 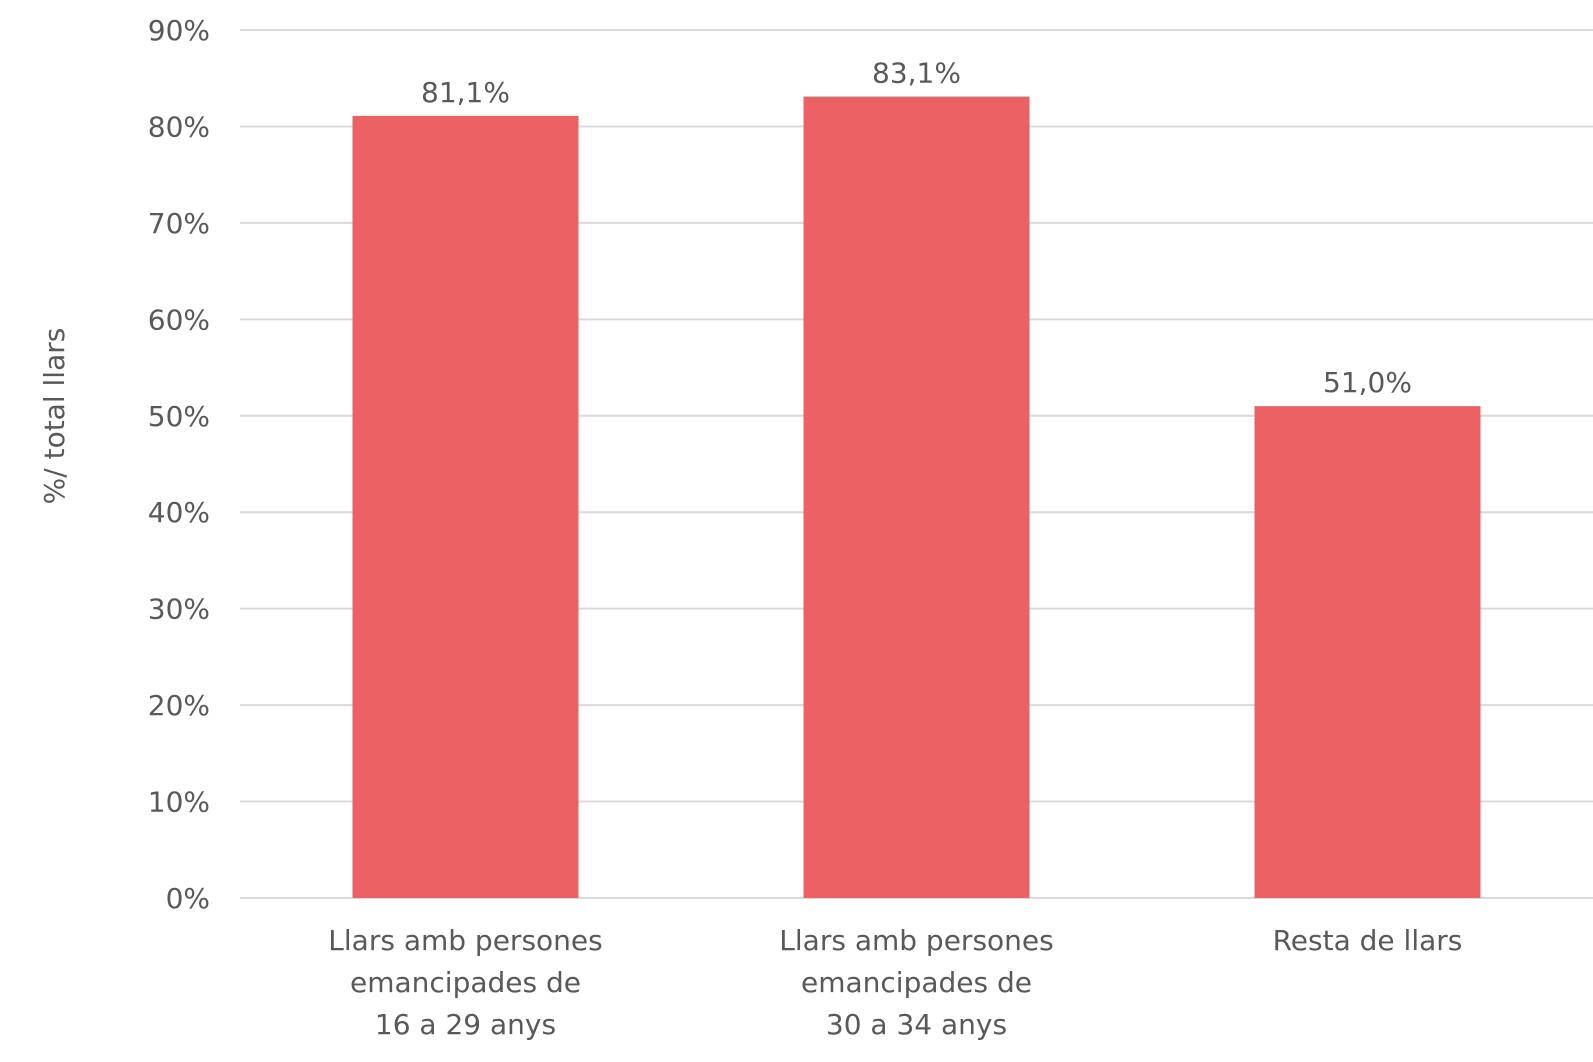 I want to click on y-tick-label: 50%, so click(x=179, y=416).